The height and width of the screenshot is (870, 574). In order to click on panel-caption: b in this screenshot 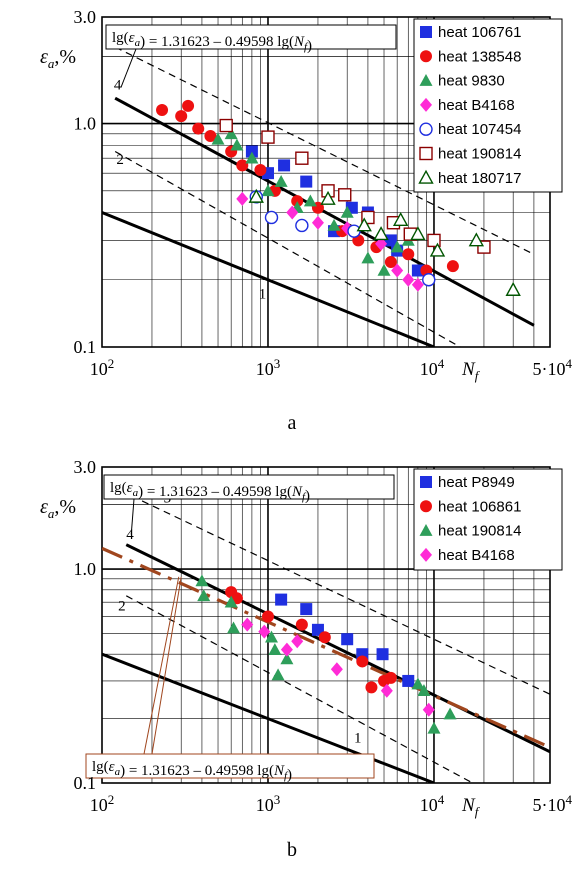, I will do `click(292, 850)`.